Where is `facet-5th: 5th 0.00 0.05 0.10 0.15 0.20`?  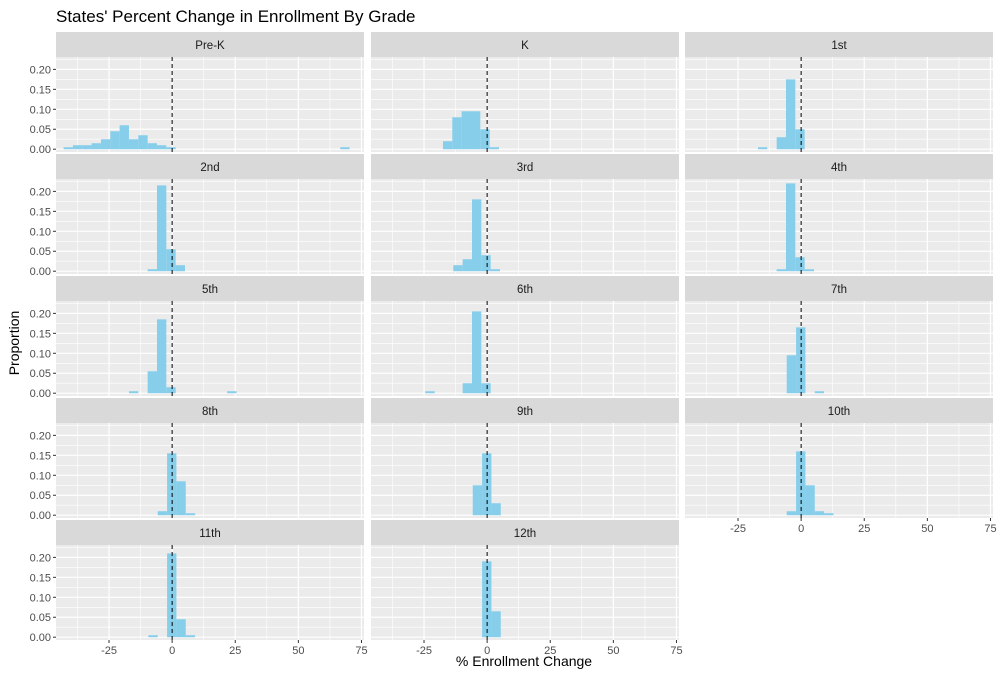
facet-5th: 5th 0.00 0.05 0.10 0.15 0.20 is located at coordinates (197, 338).